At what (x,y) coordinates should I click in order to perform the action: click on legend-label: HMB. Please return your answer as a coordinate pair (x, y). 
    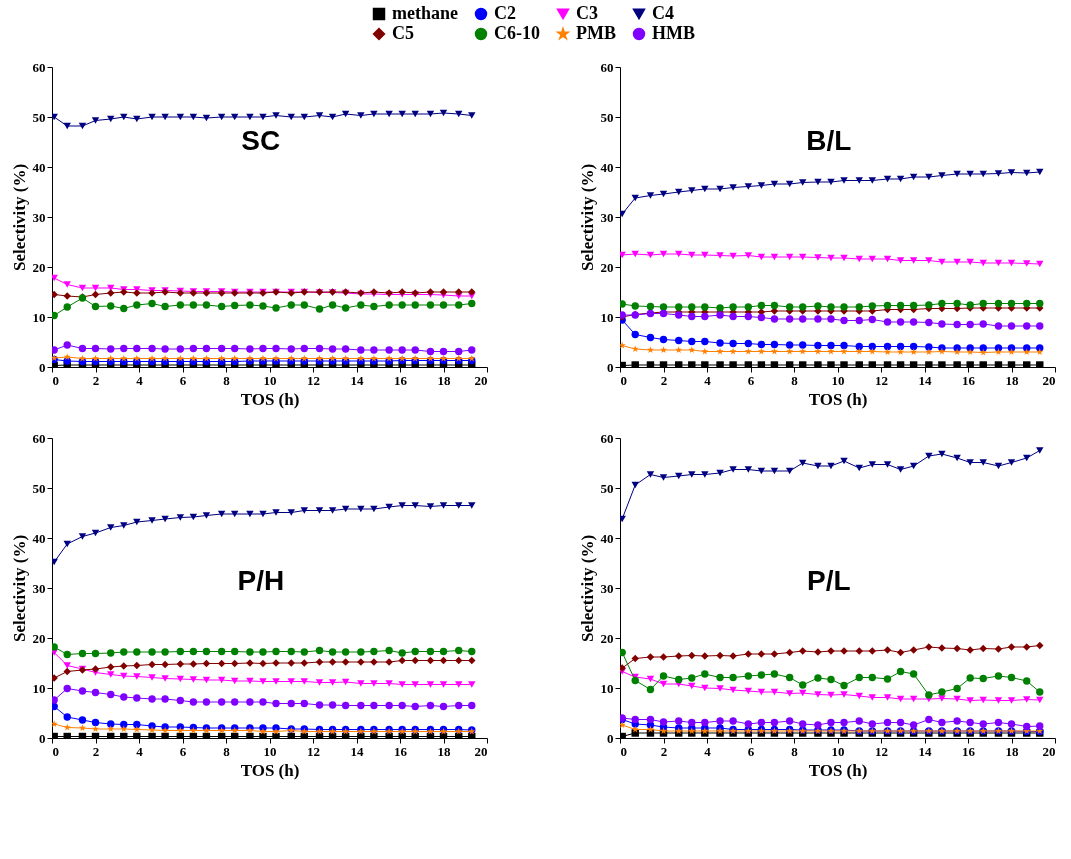
    Looking at the image, I should click on (673, 33).